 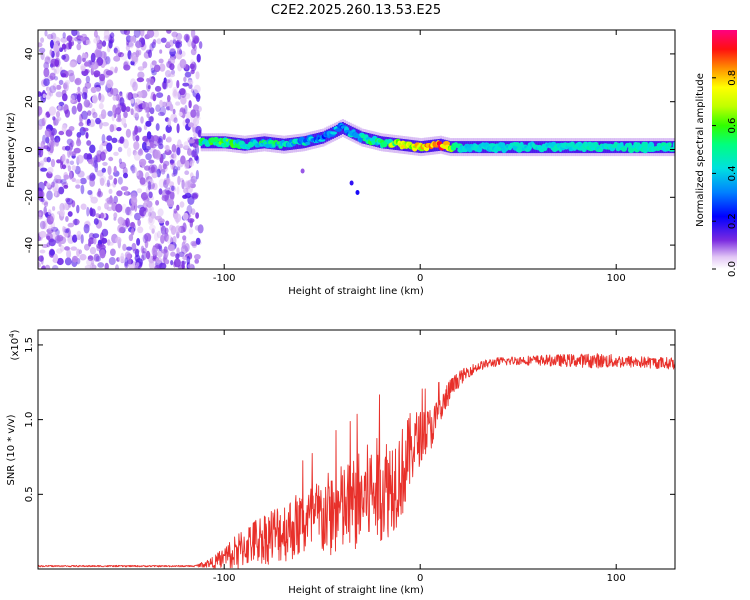 I want to click on track-cell, so click(x=479, y=149).